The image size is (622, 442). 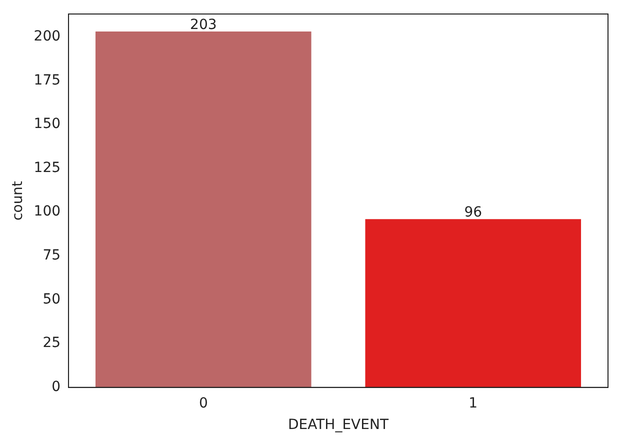 I want to click on y-tick-label: 175, so click(x=47, y=80).